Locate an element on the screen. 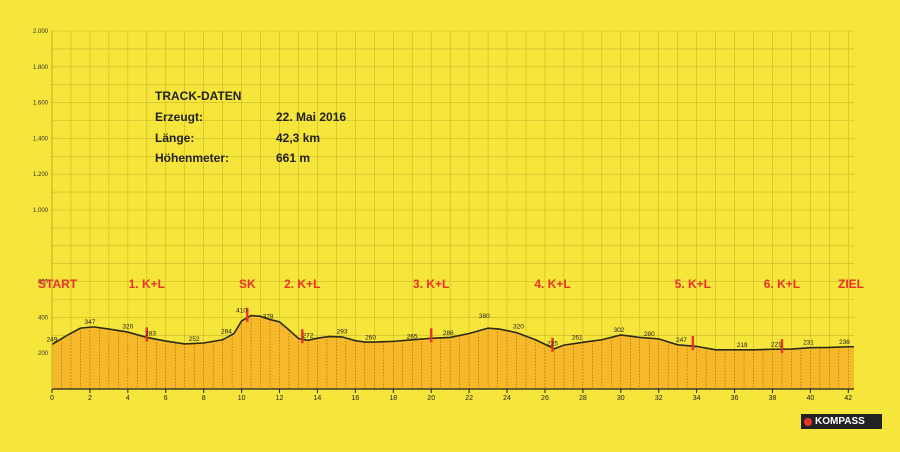 This screenshot has width=900, height=452. elevation-point-label: 294 is located at coordinates (226, 331).